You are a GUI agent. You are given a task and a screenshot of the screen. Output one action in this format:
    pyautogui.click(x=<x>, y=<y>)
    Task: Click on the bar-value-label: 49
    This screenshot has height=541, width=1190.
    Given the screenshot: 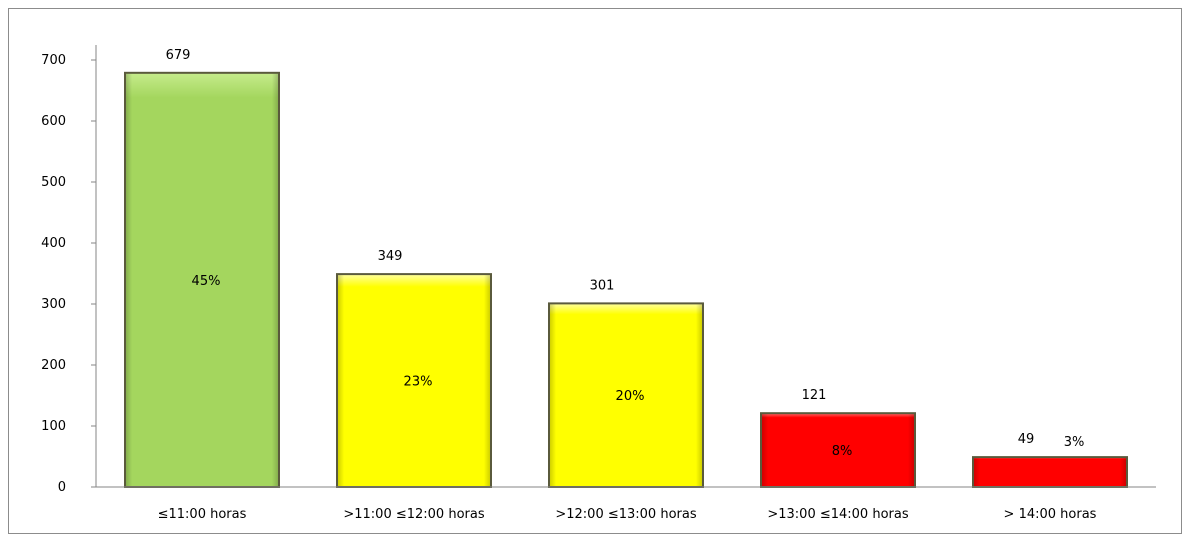 What is the action you would take?
    pyautogui.click(x=1026, y=439)
    